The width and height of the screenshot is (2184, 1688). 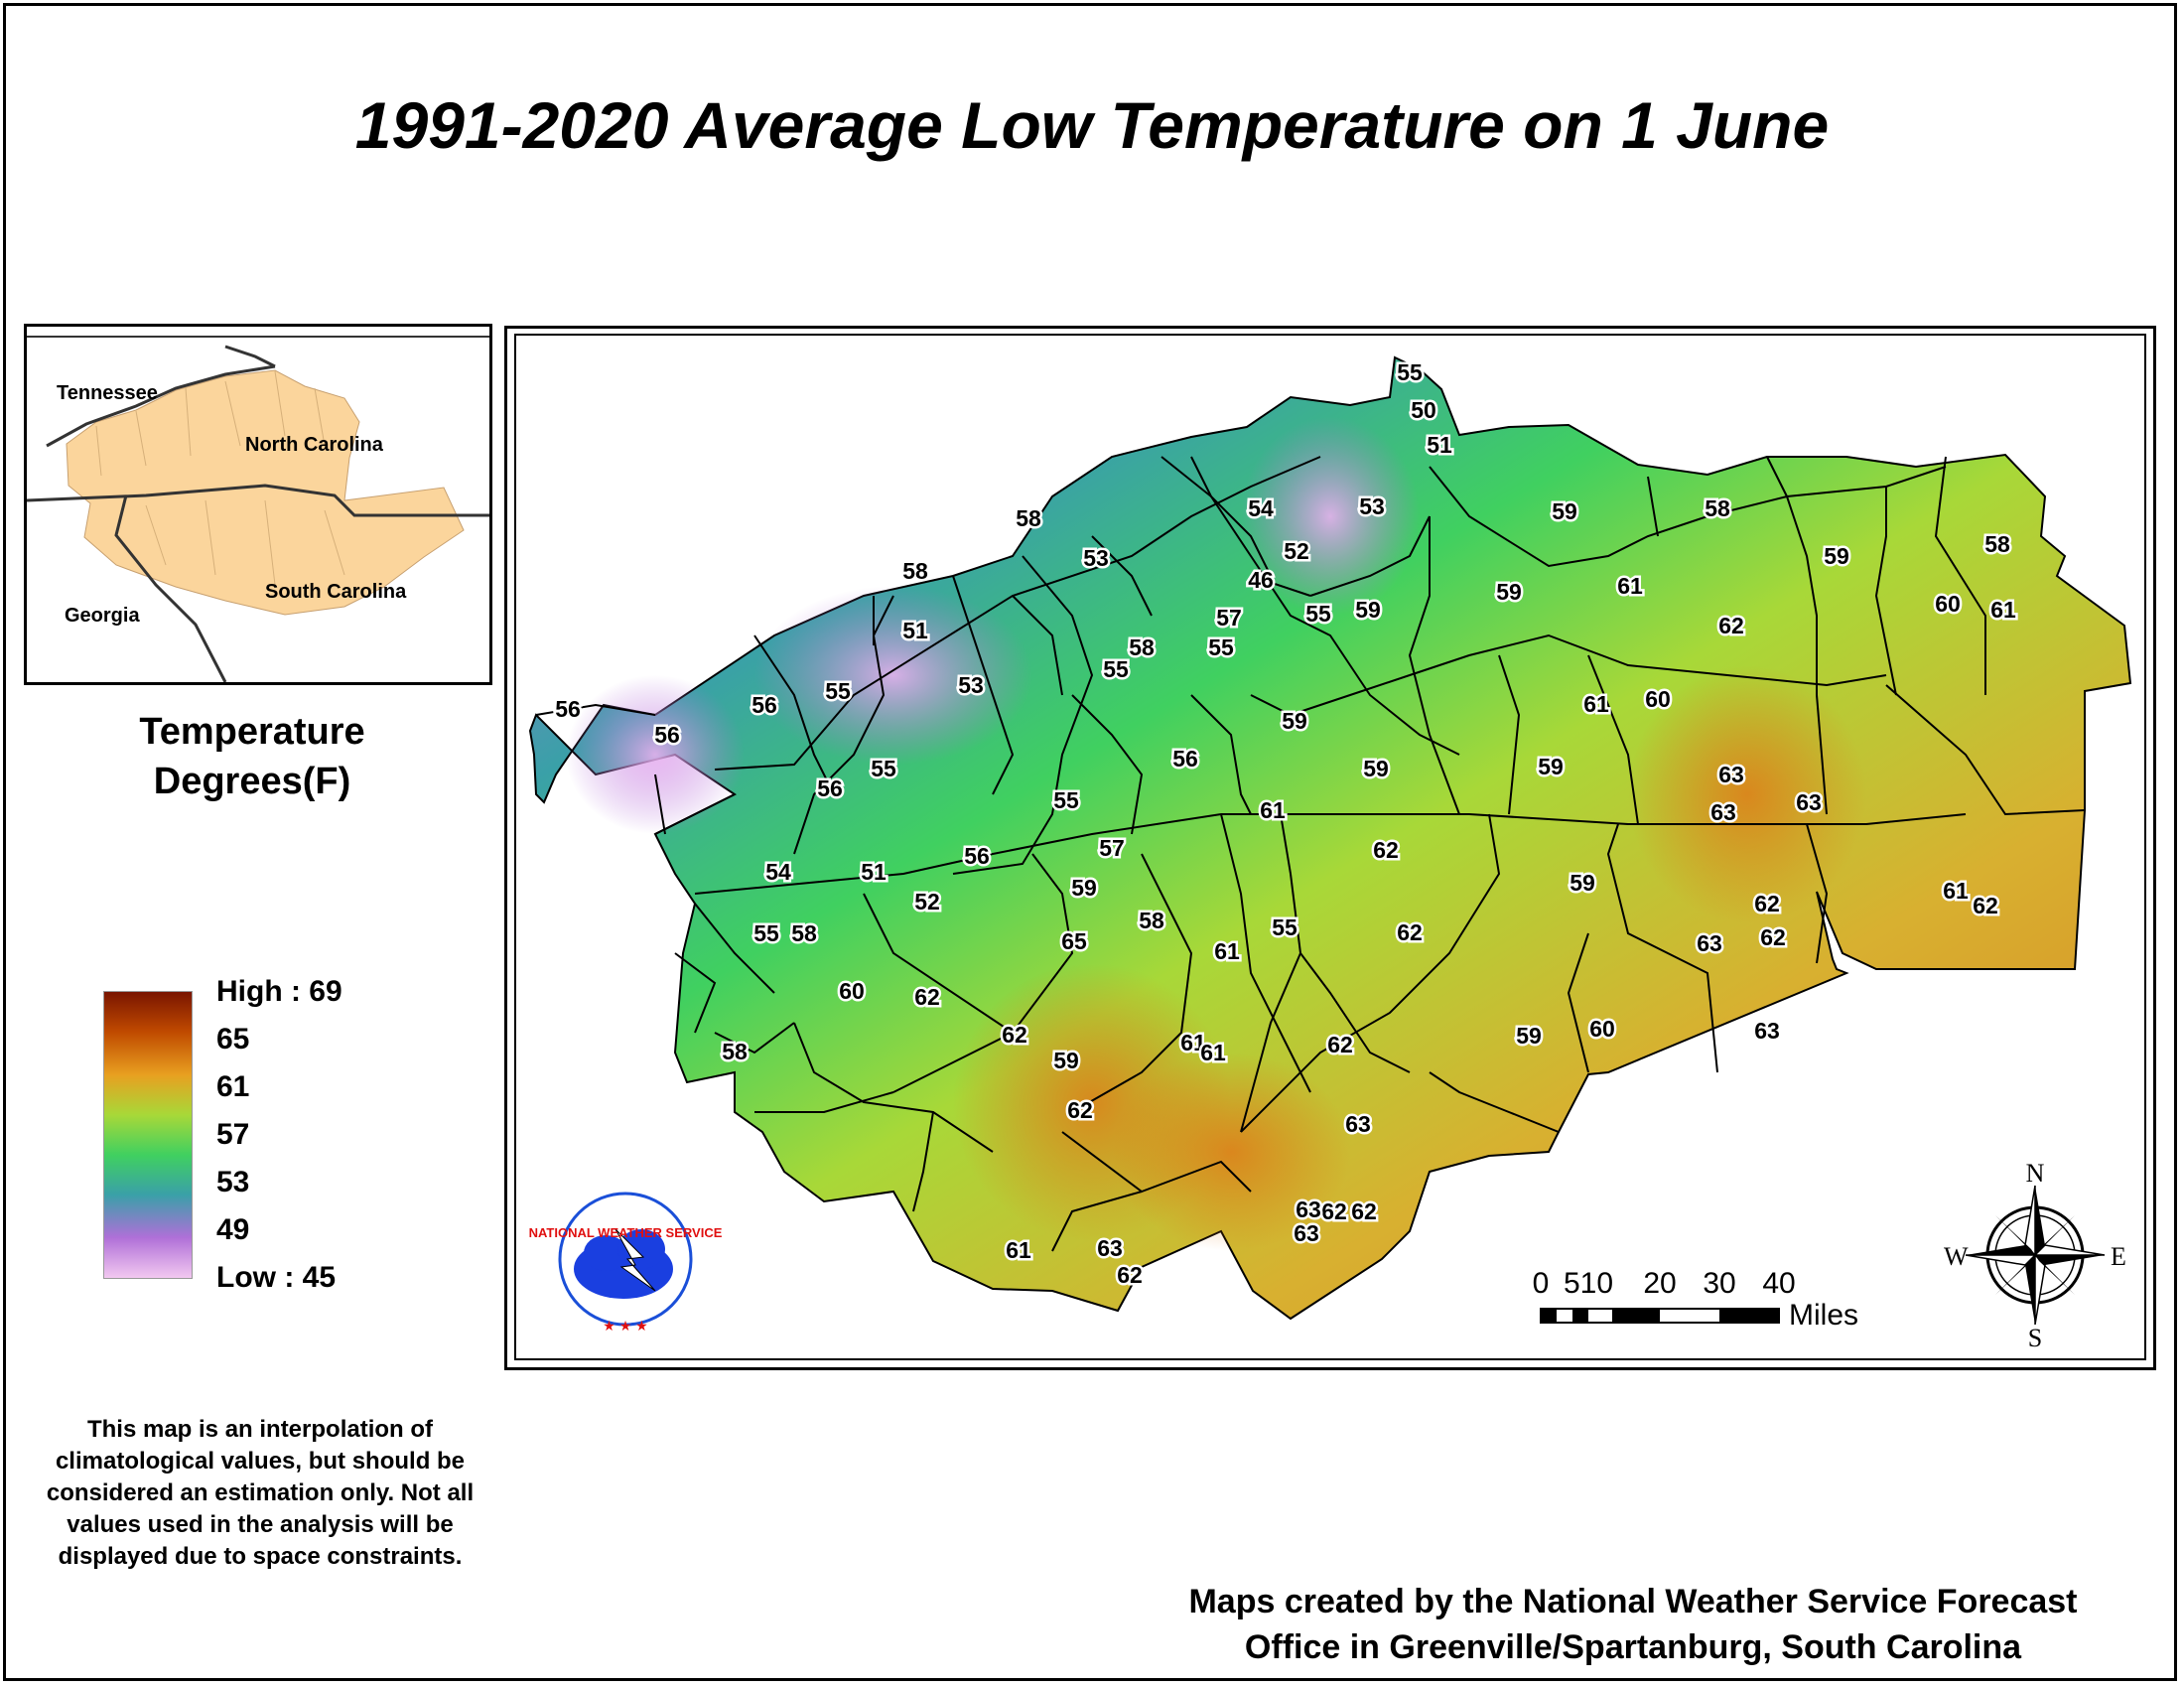 What do you see at coordinates (1956, 1256) in the screenshot?
I see `compass-w: W` at bounding box center [1956, 1256].